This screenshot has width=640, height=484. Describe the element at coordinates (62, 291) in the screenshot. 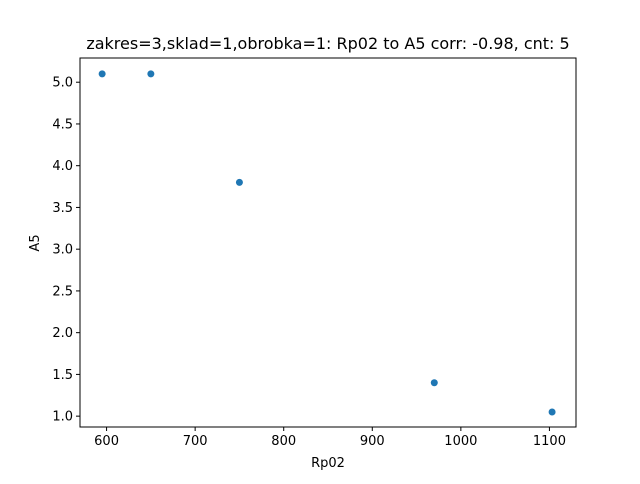

I see `y-tick-label: 2.5` at that location.